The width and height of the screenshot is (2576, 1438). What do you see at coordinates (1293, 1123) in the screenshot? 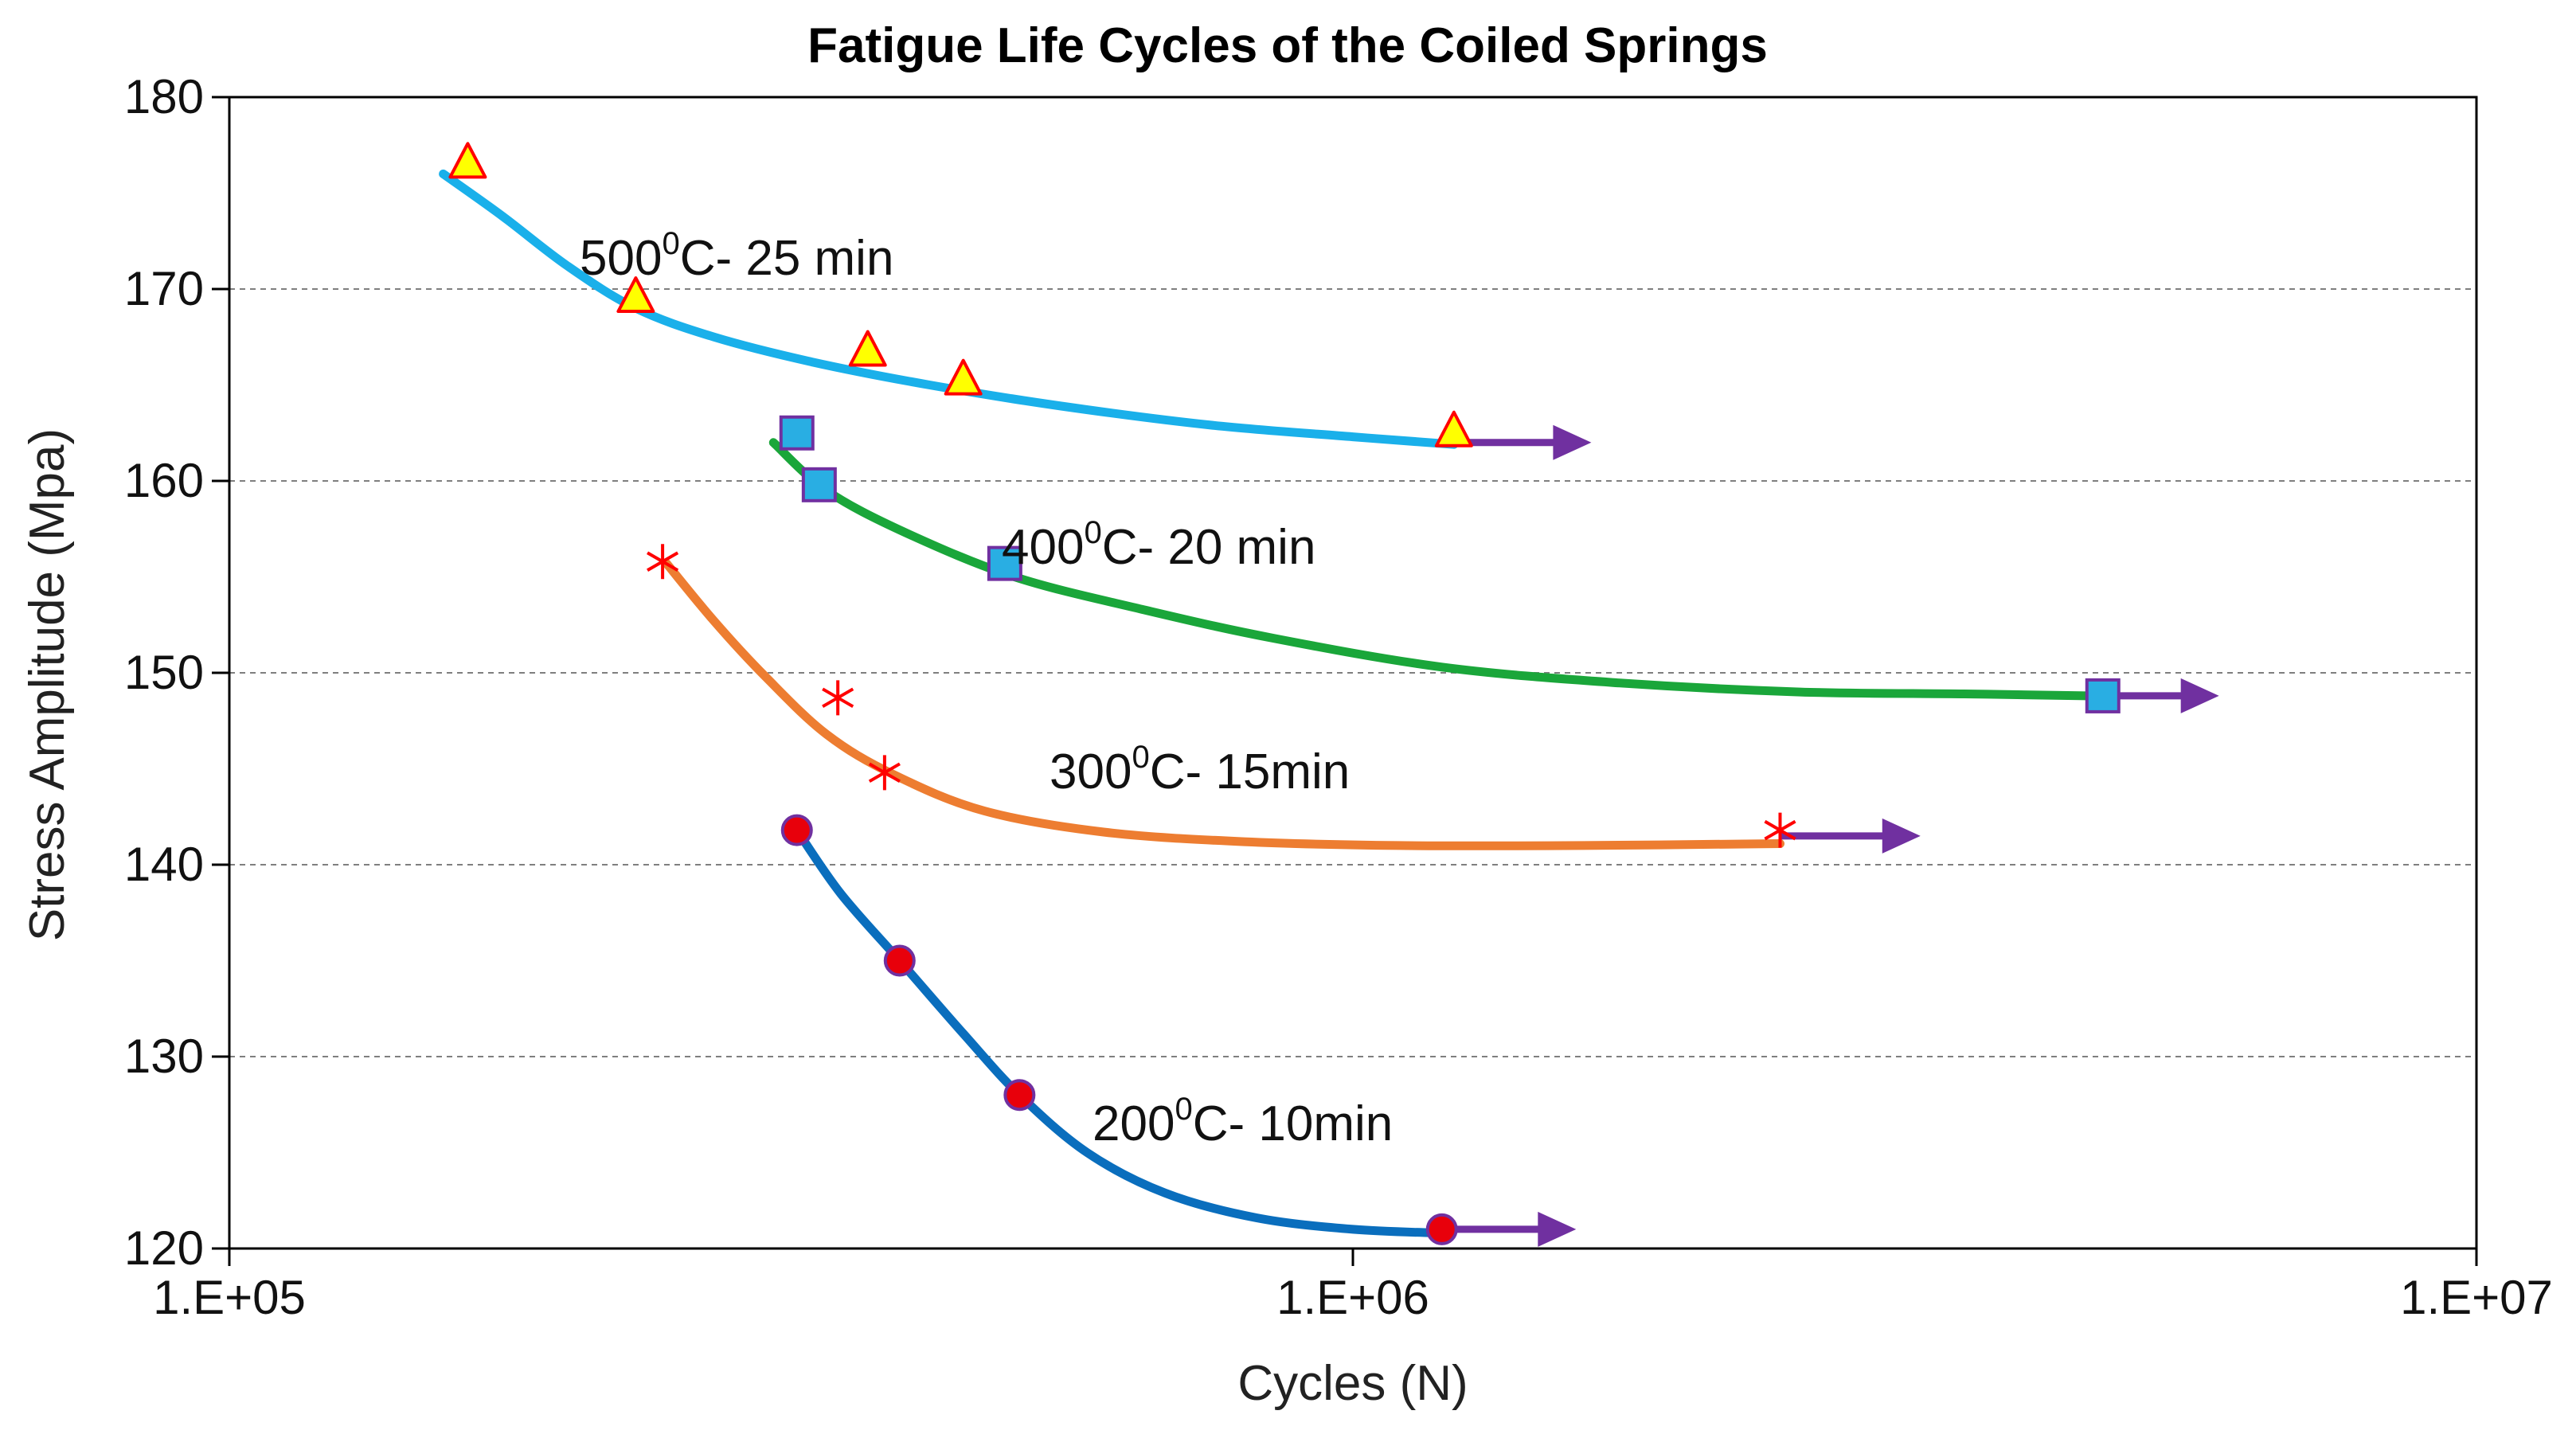
I see `series-3-label-rest: C- 10min` at bounding box center [1293, 1123].